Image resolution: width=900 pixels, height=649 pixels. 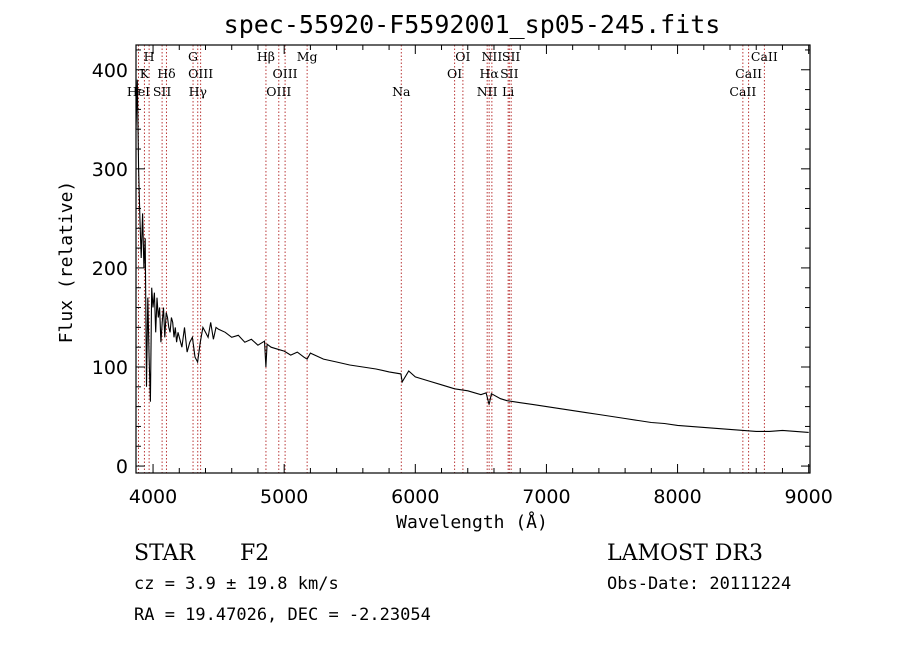 What do you see at coordinates (266, 56) in the screenshot?
I see `line-label-8: Hβ` at bounding box center [266, 56].